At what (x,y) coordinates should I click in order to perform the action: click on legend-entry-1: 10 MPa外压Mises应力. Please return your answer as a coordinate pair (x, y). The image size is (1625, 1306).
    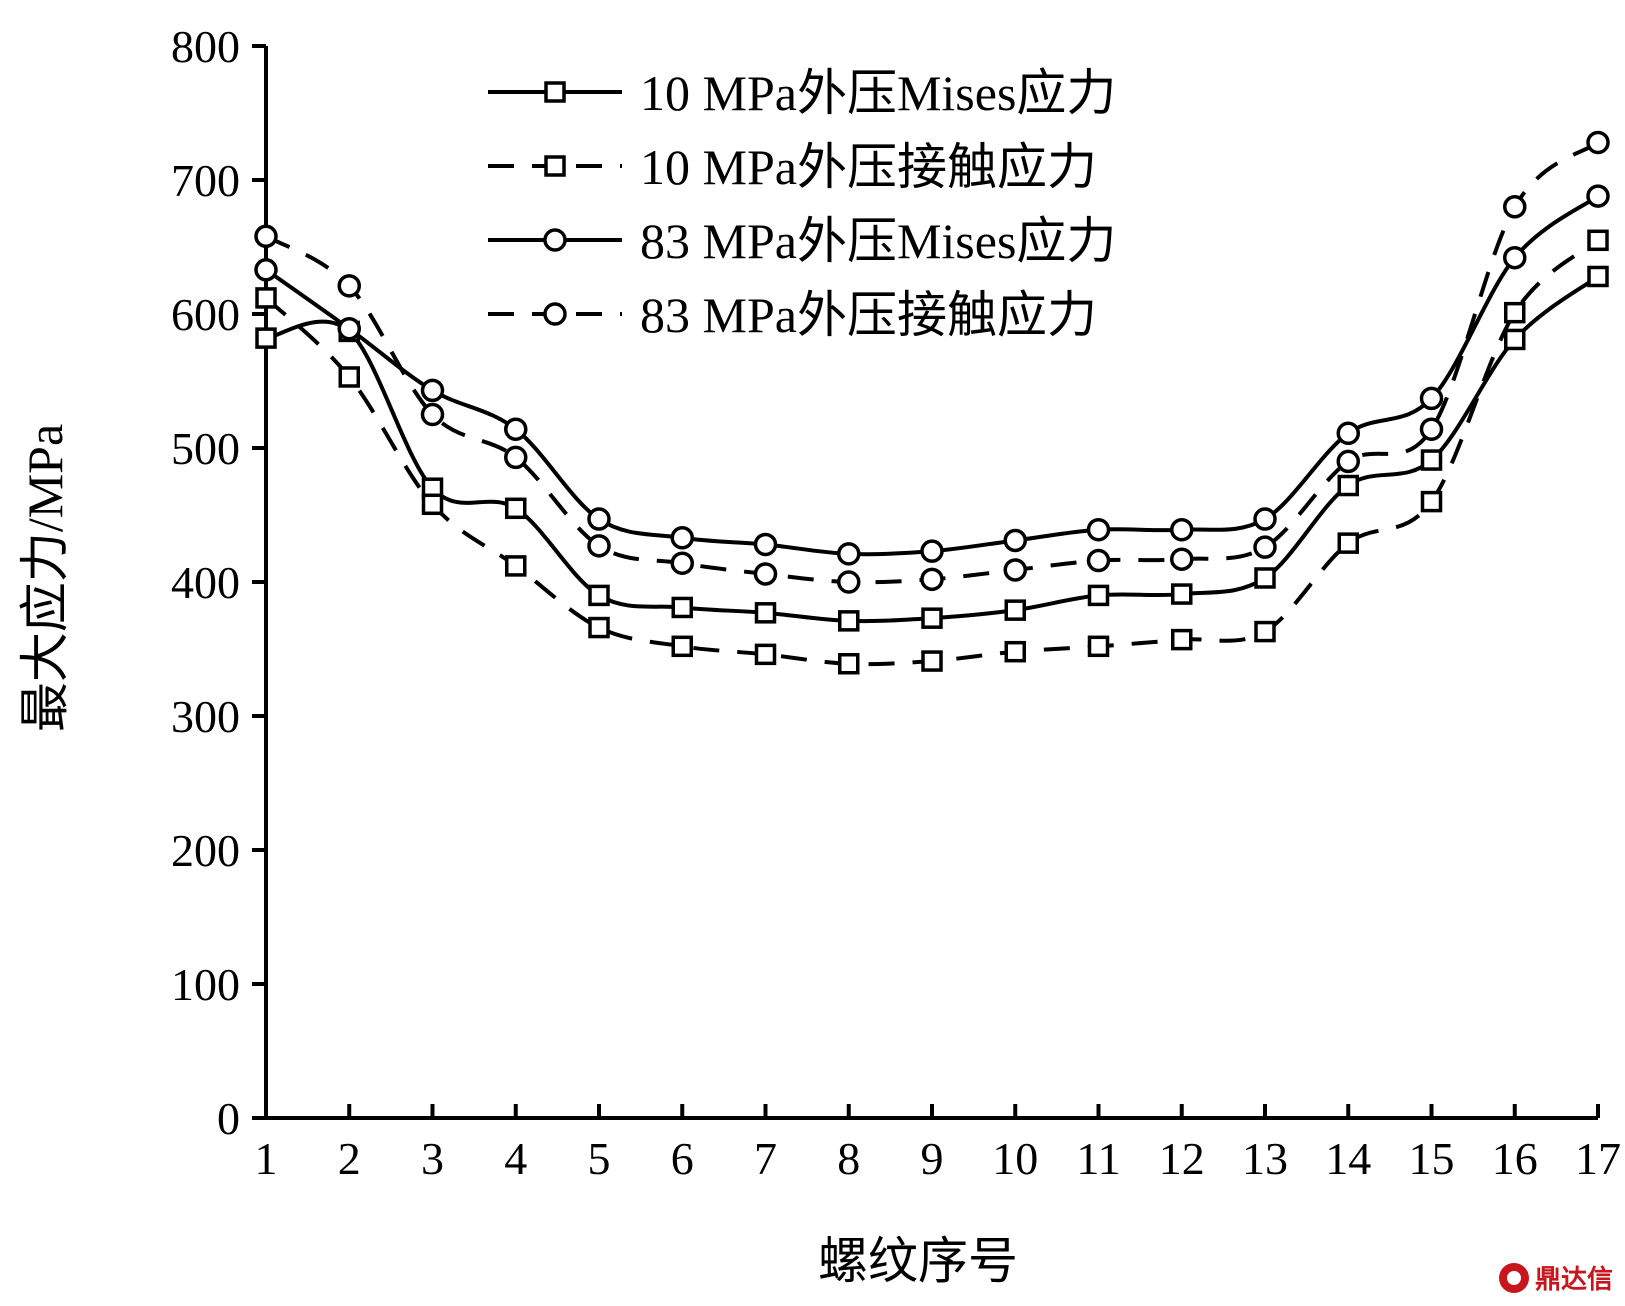
    Looking at the image, I should click on (802, 93).